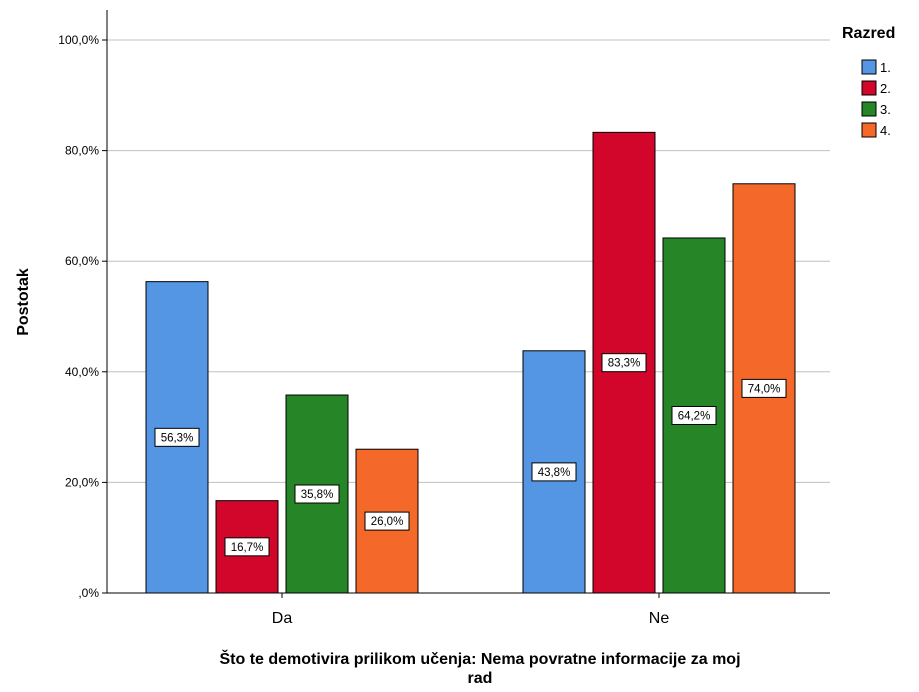 Image resolution: width=919 pixels, height=692 pixels. Describe the element at coordinates (876, 98) in the screenshot. I see `legend-items: 1. 2. 3. 4.` at that location.